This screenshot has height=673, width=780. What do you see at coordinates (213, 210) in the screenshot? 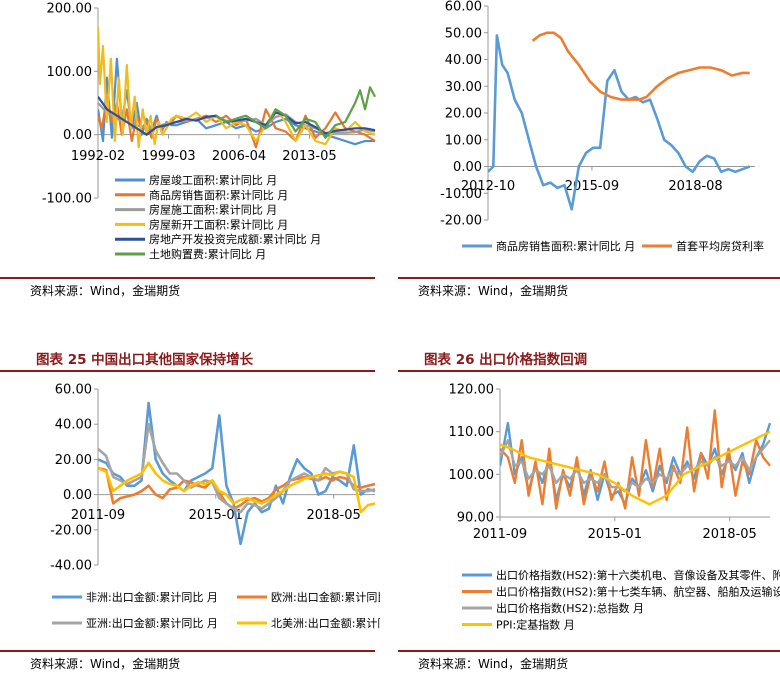
I see `legend-label: 房屋施工面积:累计同比 月` at bounding box center [213, 210].